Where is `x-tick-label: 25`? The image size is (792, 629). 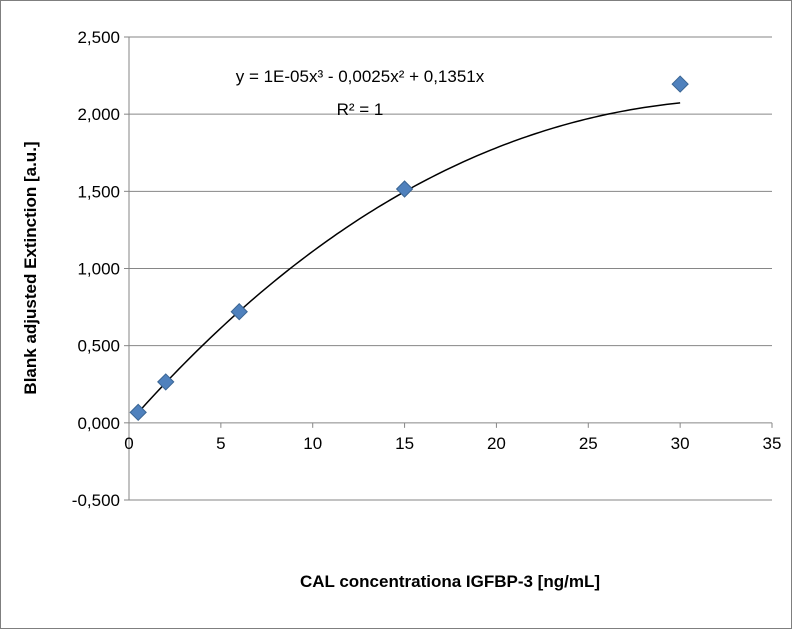 x-tick-label: 25 is located at coordinates (588, 443).